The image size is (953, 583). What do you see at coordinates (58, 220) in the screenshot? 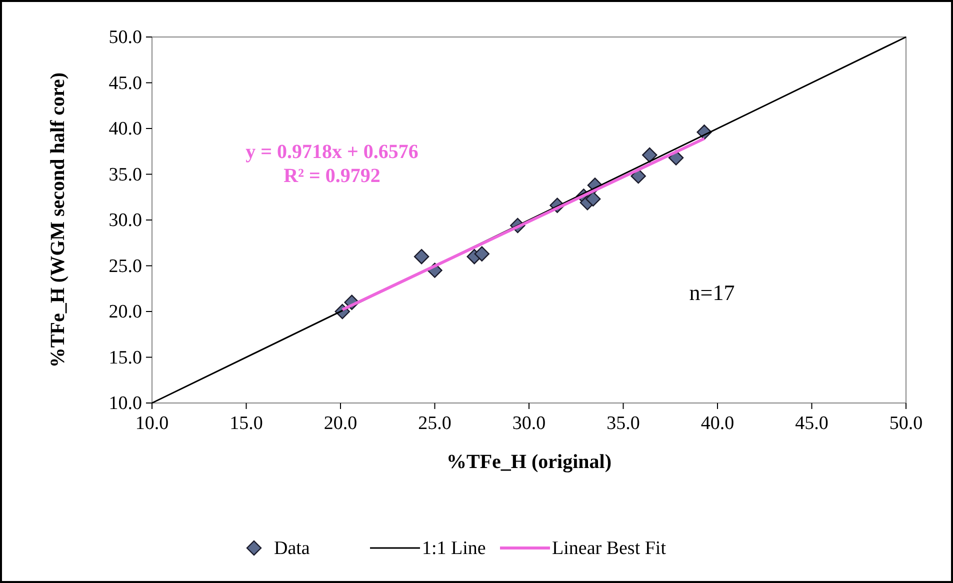
I see `y-axis-title: %TFe_H (WGM second half core)` at bounding box center [58, 220].